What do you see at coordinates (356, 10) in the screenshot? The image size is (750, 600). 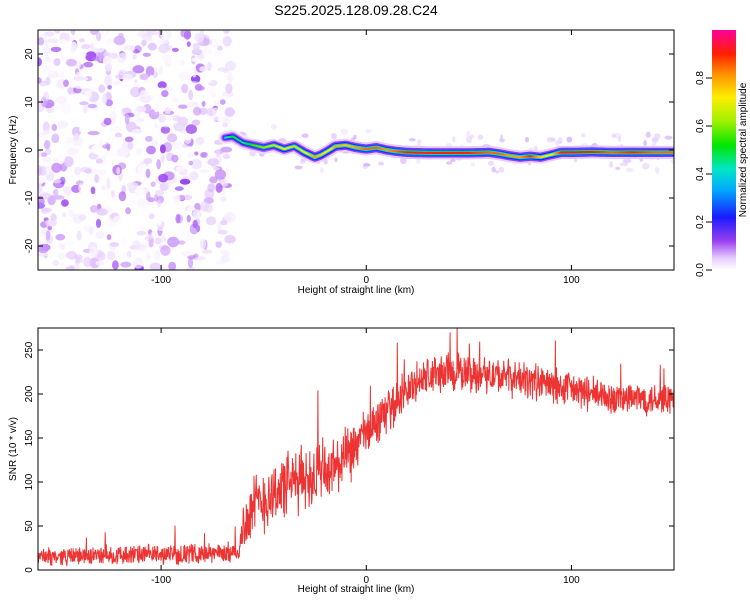 I see `figure-title: S225.2025.128.09.28.C24` at bounding box center [356, 10].